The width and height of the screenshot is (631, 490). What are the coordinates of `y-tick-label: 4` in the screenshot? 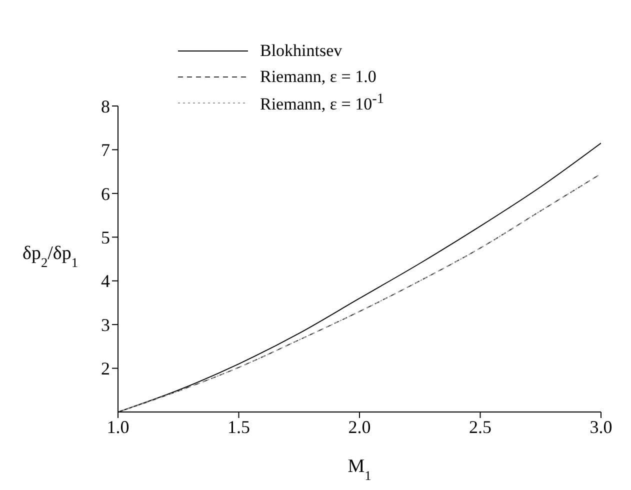 It's located at (105, 281).